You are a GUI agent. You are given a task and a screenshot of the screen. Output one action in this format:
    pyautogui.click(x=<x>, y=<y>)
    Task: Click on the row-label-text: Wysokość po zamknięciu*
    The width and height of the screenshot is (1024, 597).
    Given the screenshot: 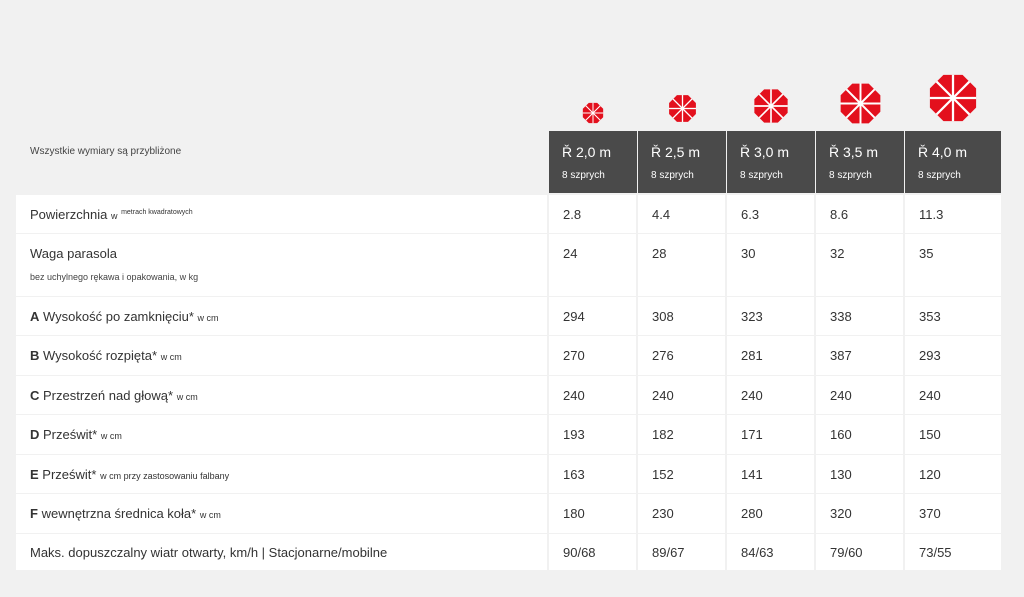 What is the action you would take?
    pyautogui.click(x=118, y=316)
    